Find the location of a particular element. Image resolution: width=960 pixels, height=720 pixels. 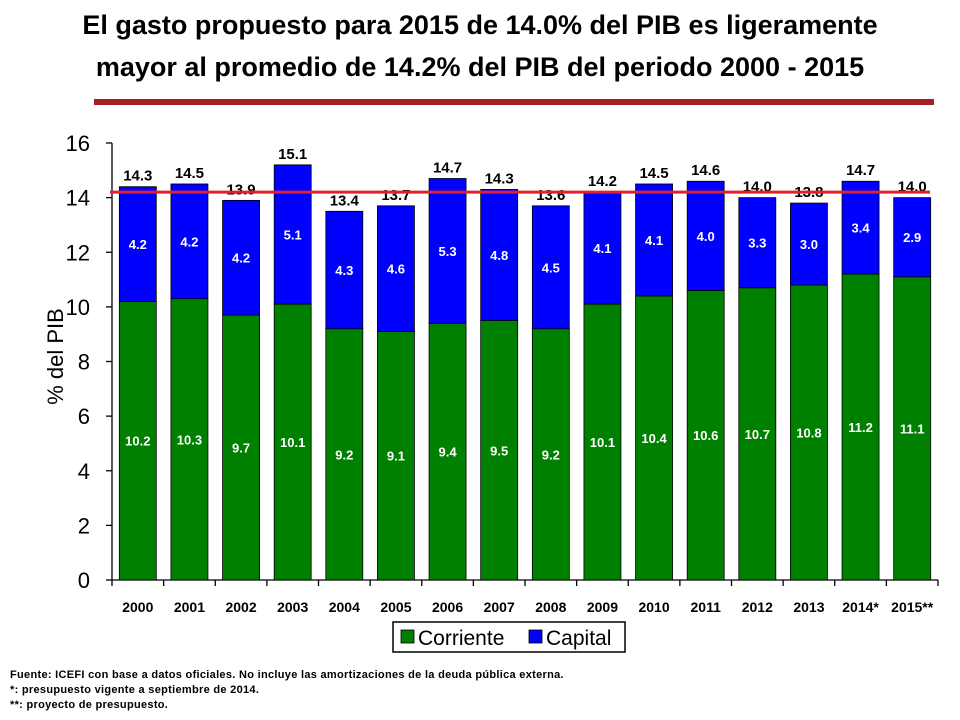

capital-value-label: 4.8 is located at coordinates (499, 255).